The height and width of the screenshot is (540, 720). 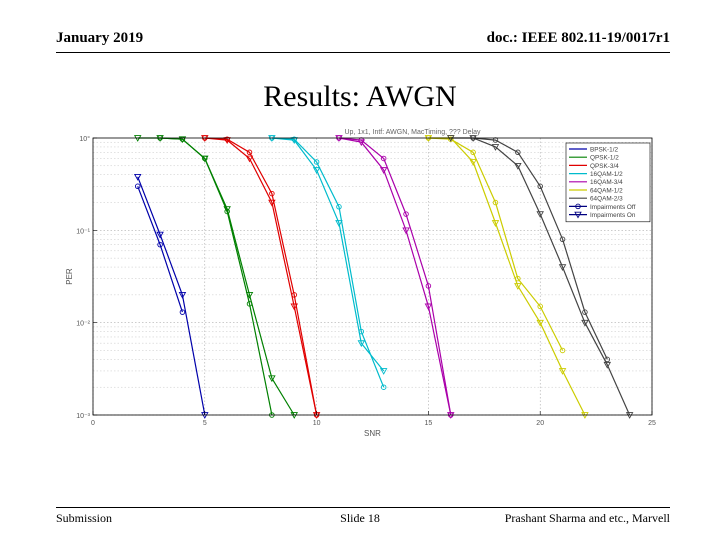 I want to click on y-axis-label: PER, so click(x=69, y=276).